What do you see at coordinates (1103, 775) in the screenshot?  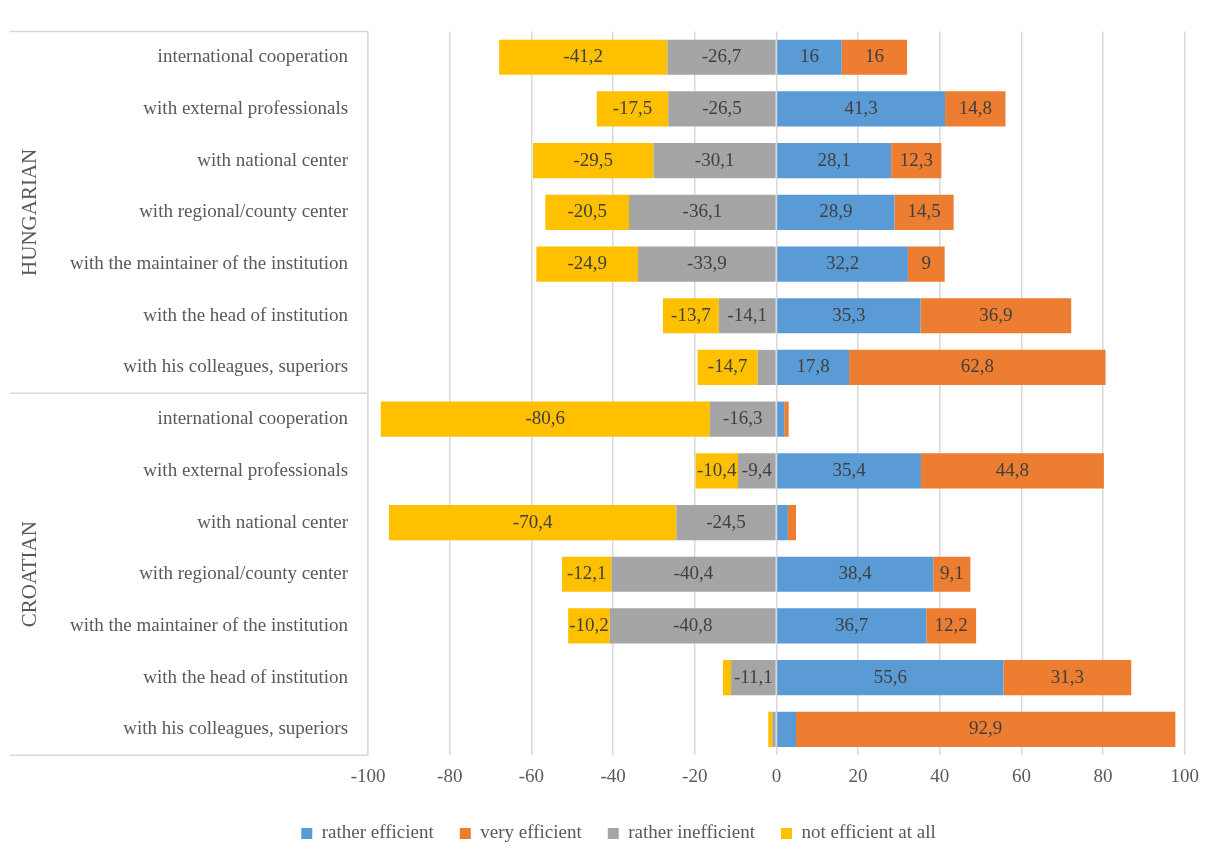 I see `x-tick-label: 80` at bounding box center [1103, 775].